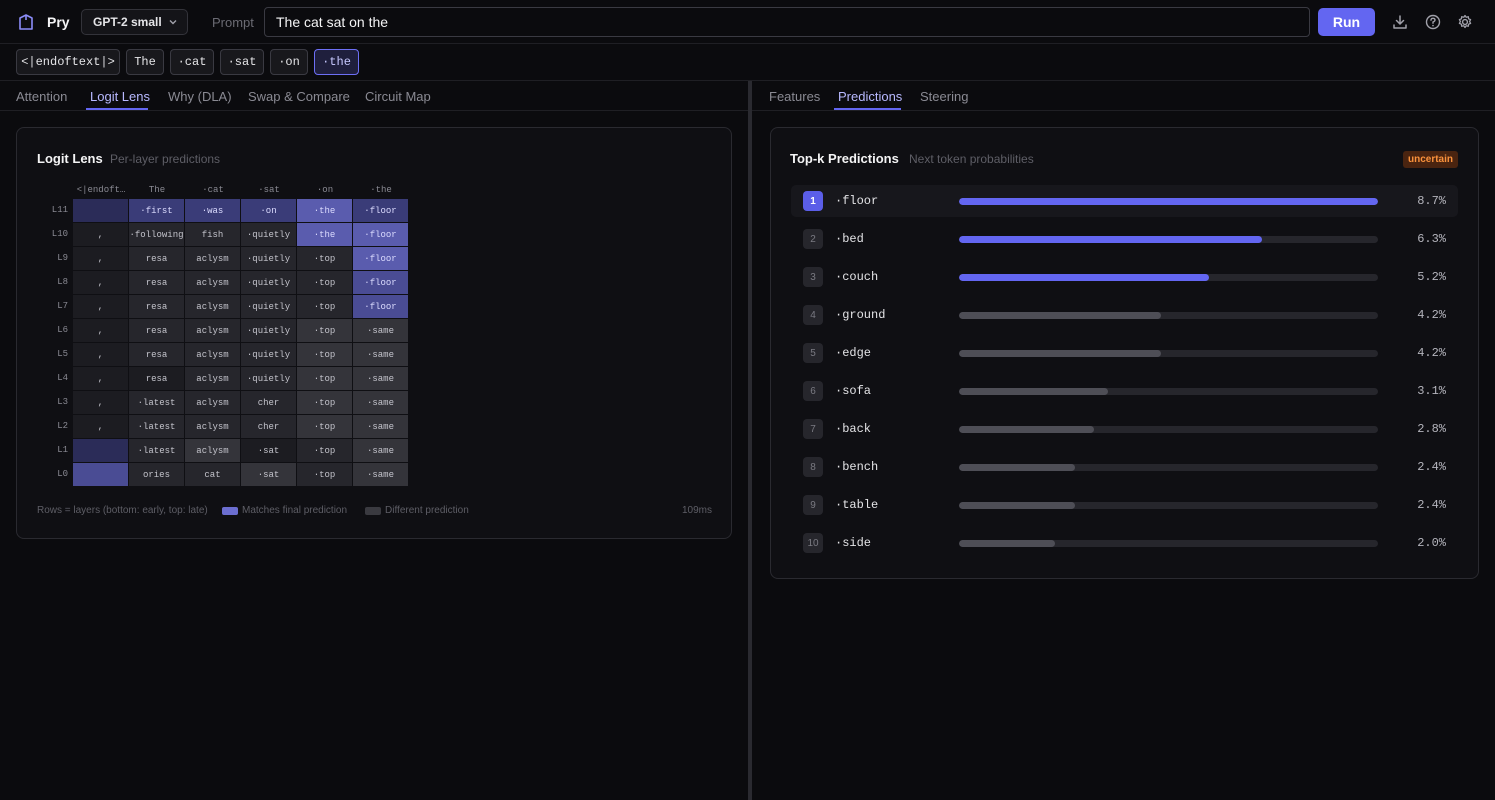 Image resolution: width=1495 pixels, height=800 pixels. What do you see at coordinates (795, 96) in the screenshot?
I see `tab-features: Features` at bounding box center [795, 96].